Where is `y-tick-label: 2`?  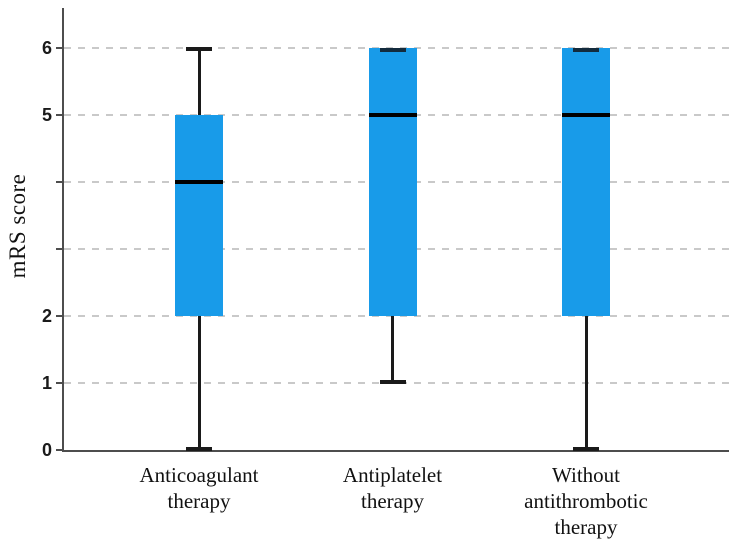 y-tick-label: 2 is located at coordinates (46, 316).